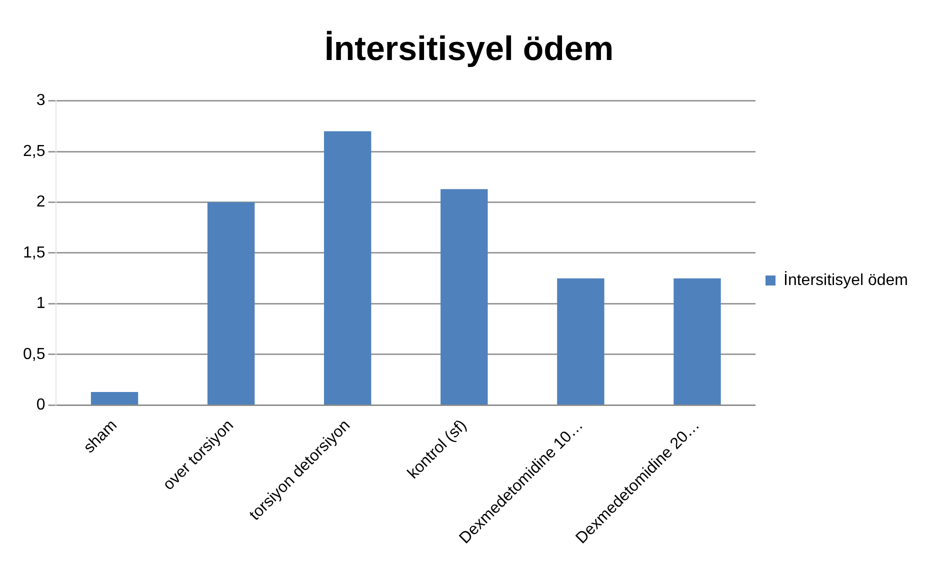 Image resolution: width=938 pixels, height=561 pixels. Describe the element at coordinates (41, 405) in the screenshot. I see `y-tick-label: 0` at that location.